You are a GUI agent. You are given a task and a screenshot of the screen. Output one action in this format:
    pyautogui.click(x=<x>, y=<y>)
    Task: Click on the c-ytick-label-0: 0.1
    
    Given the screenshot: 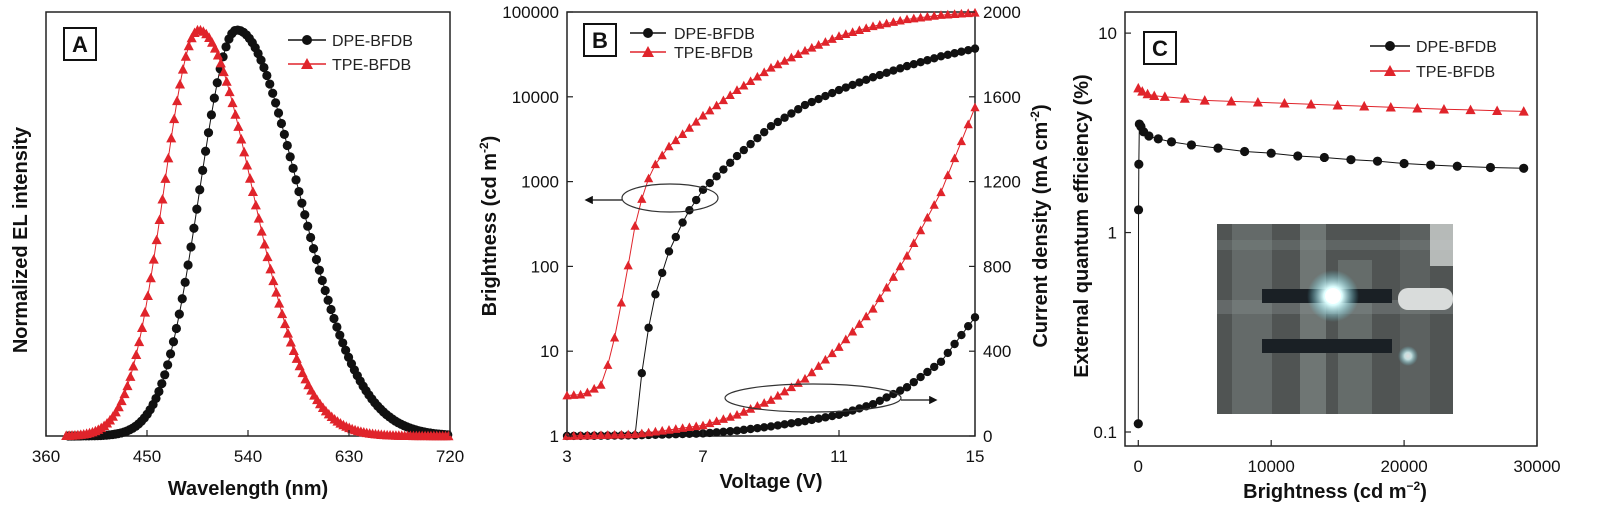 What is the action you would take?
    pyautogui.click(x=1105, y=432)
    